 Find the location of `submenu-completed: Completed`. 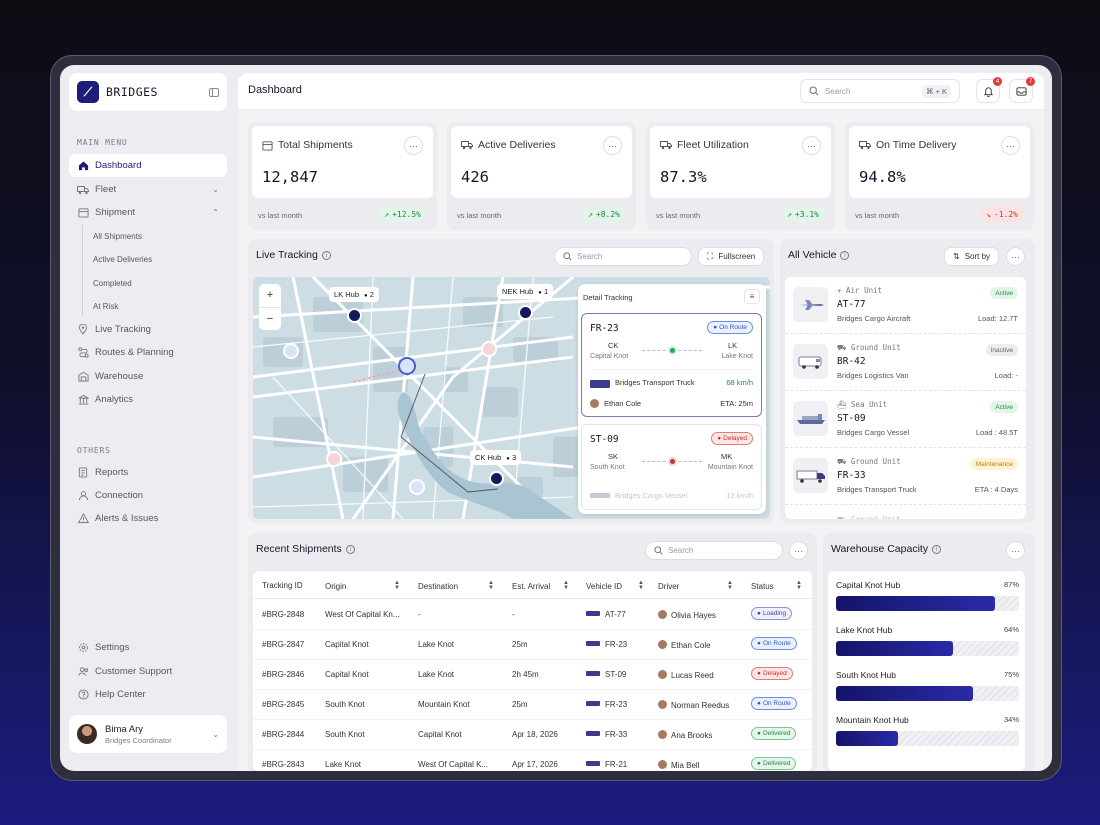

submenu-completed: Completed is located at coordinates (112, 283).